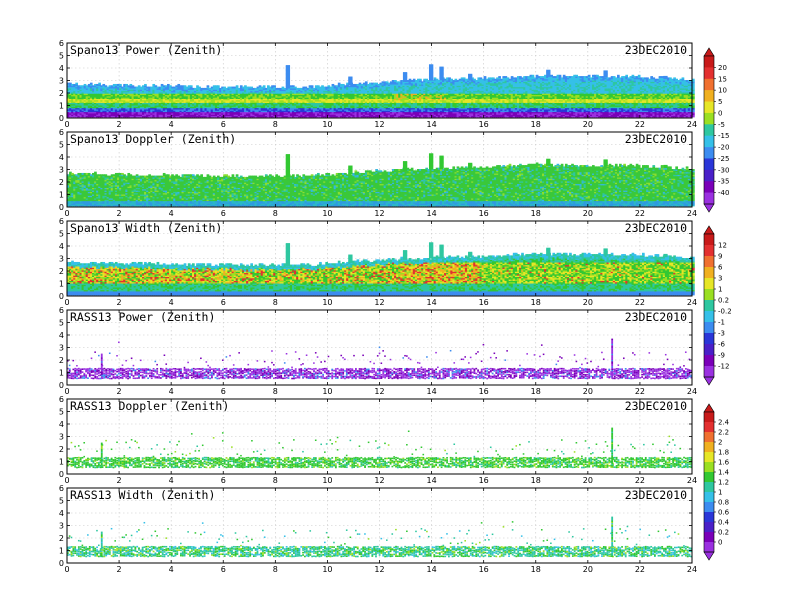 The width and height of the screenshot is (792, 612). I want to click on heatmap-cells, so click(381, 90).